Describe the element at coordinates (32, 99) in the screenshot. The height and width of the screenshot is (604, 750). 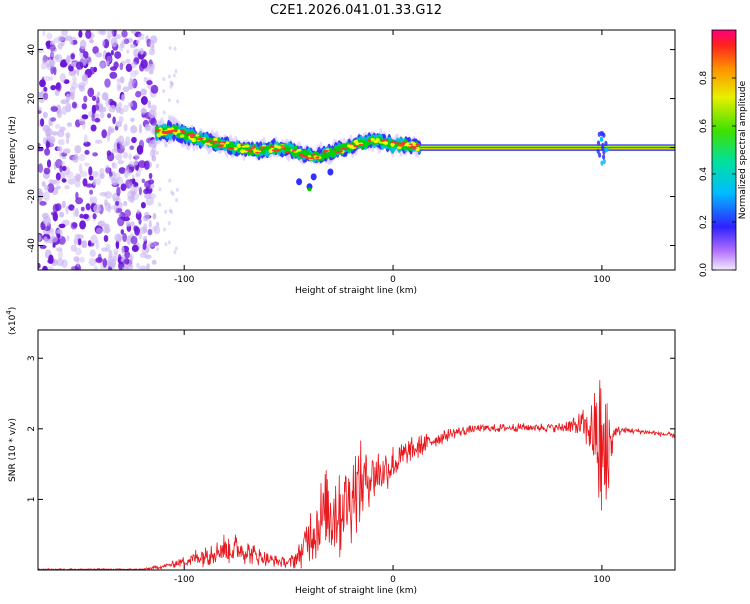
I see `y-tick-label: 20` at that location.